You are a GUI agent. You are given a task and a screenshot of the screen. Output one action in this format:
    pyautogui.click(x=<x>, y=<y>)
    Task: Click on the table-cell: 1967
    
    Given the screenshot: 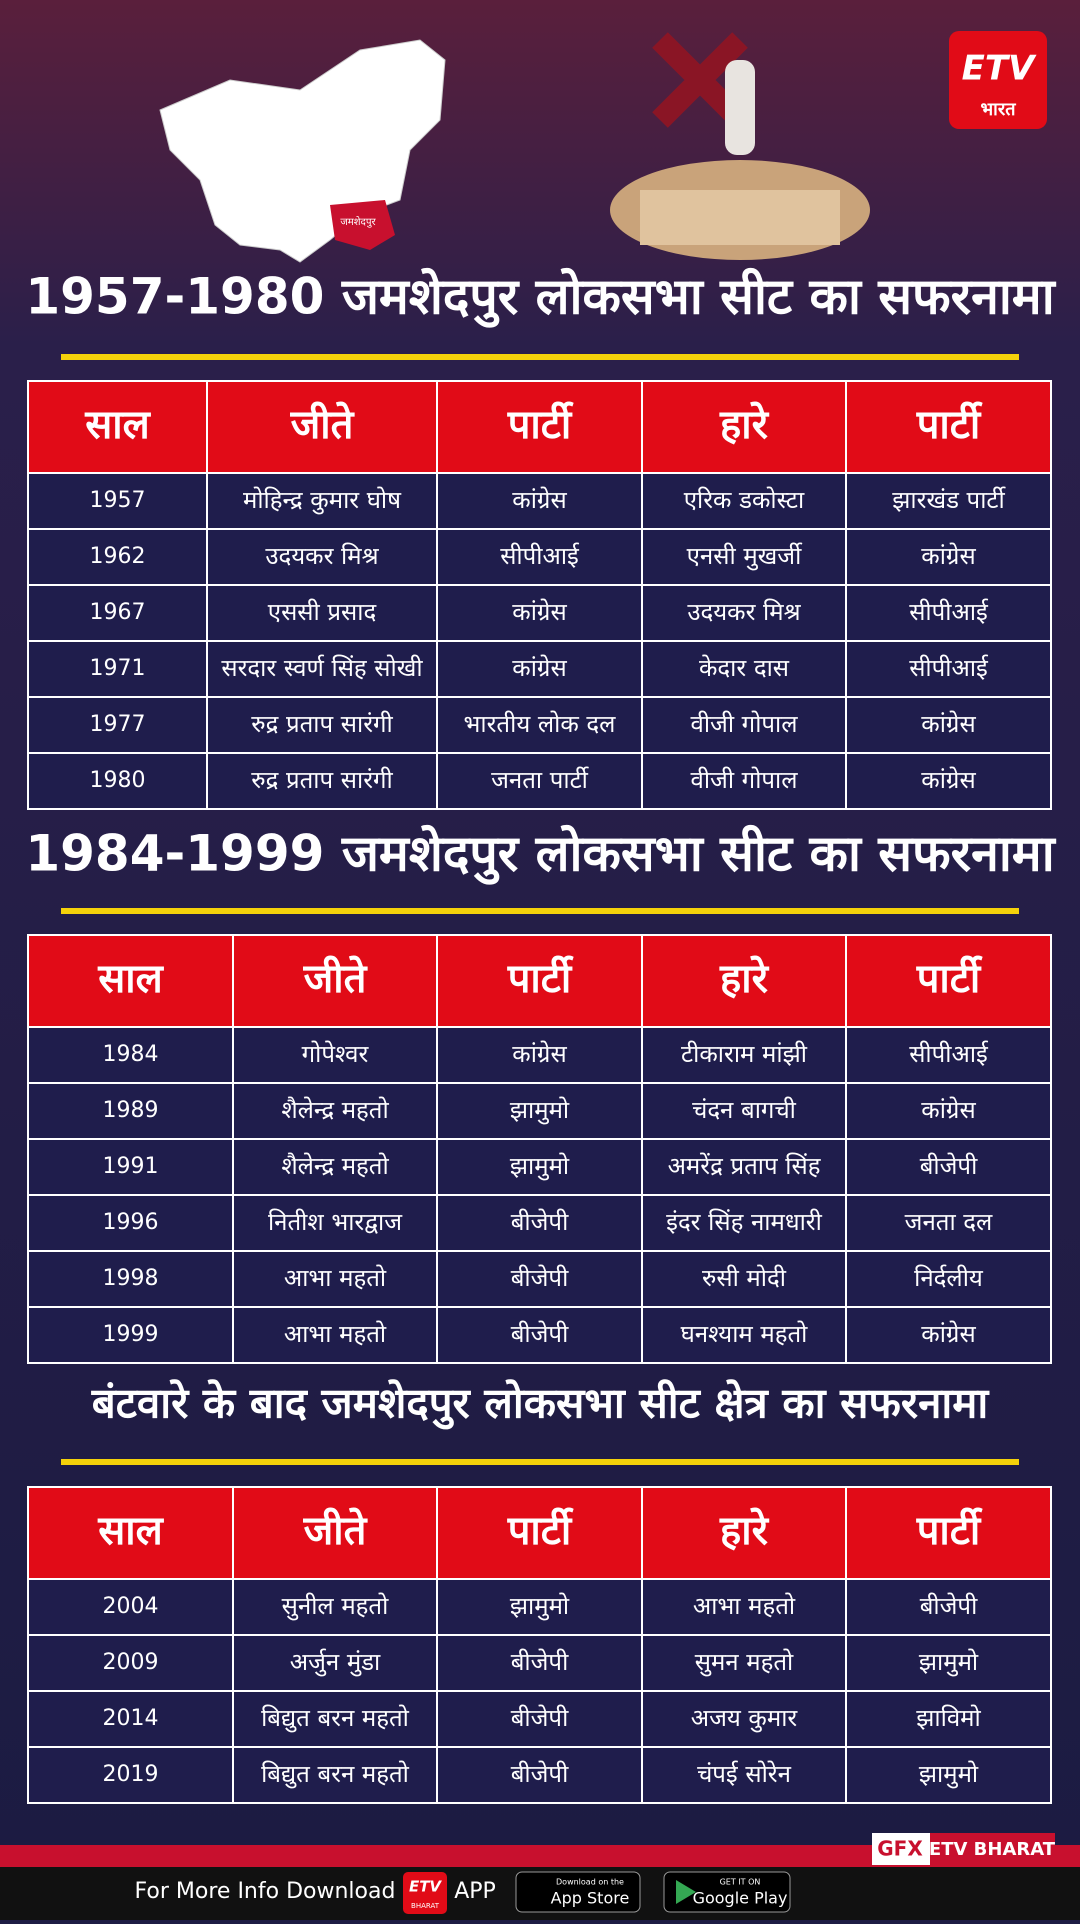 What is the action you would take?
    pyautogui.click(x=118, y=612)
    